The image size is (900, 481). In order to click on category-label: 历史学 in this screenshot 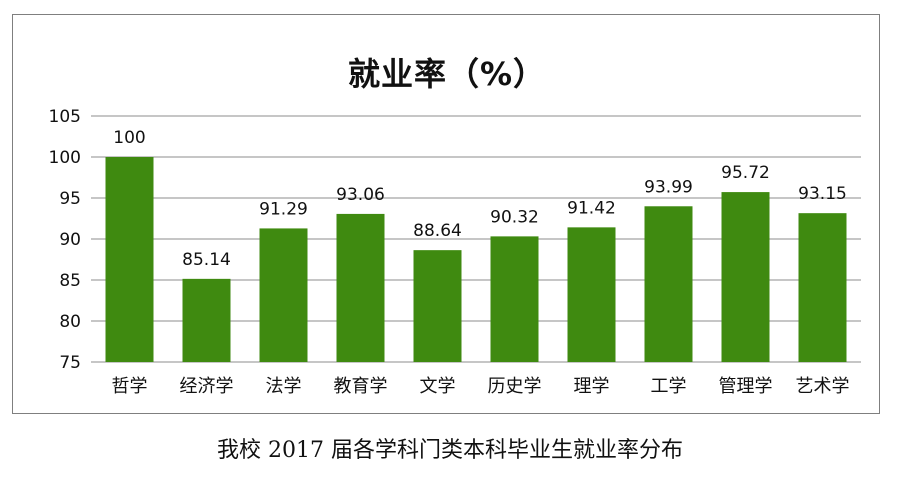, I will do `click(515, 386)`.